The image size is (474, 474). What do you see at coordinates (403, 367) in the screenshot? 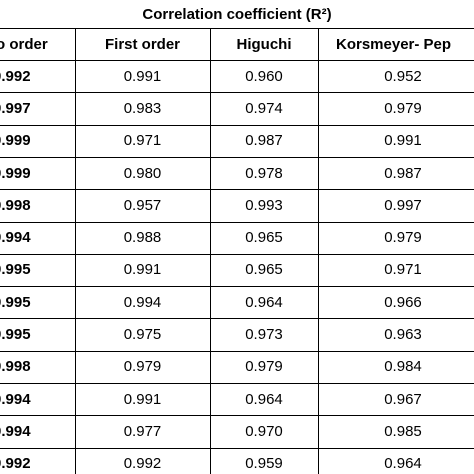
I see `table-cell: 0.984` at bounding box center [403, 367].